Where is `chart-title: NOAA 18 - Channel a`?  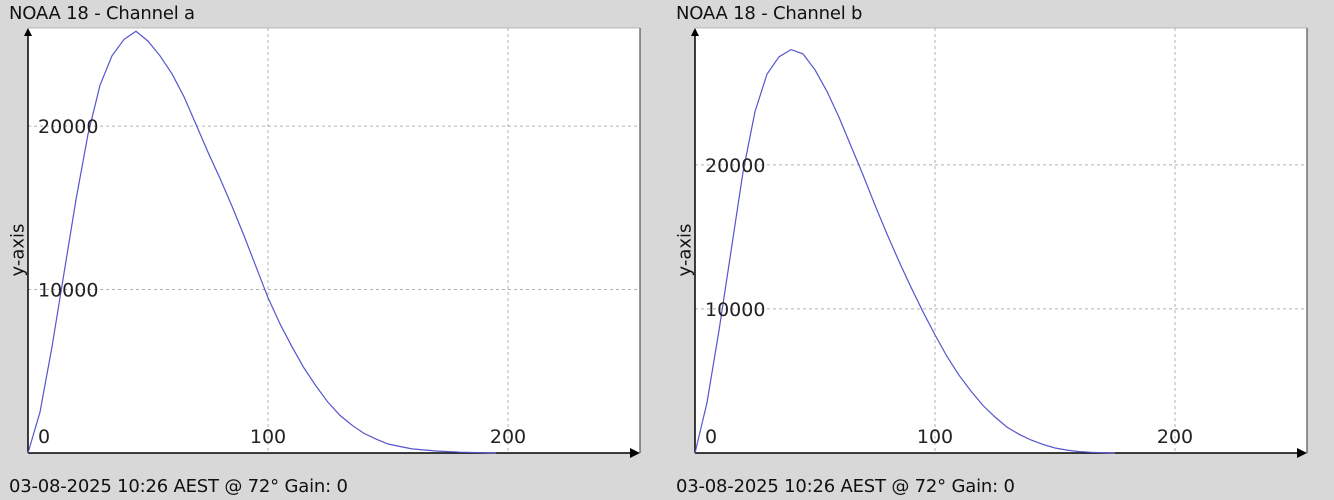
chart-title: NOAA 18 - Channel a is located at coordinates (102, 13).